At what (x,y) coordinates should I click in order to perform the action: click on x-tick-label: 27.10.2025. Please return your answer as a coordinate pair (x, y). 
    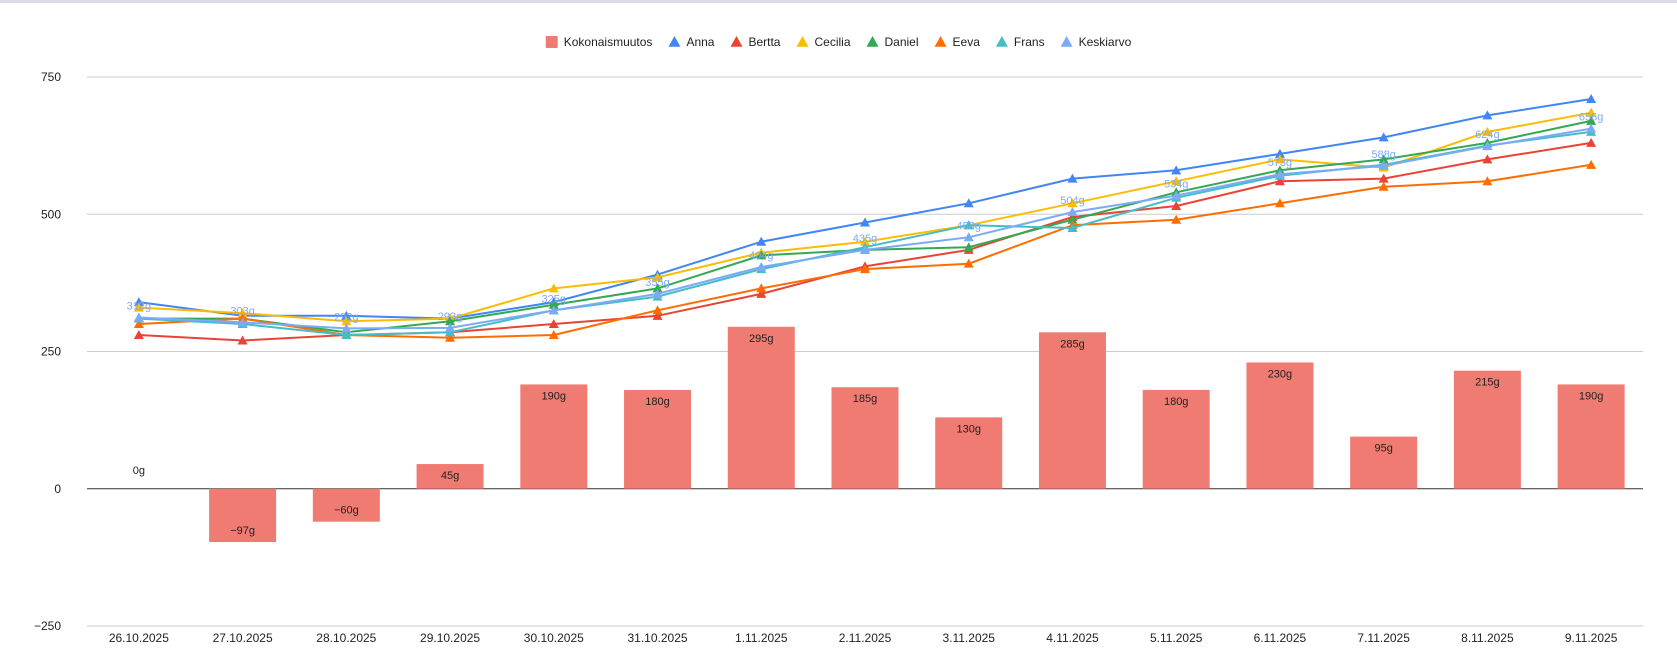
    Looking at the image, I should click on (243, 638).